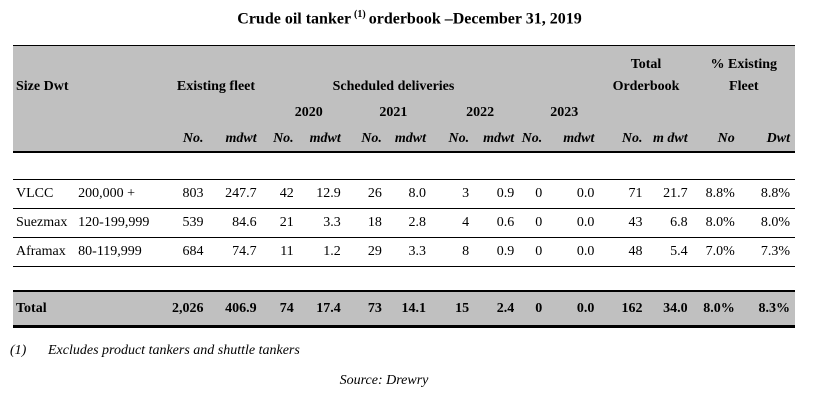  I want to click on cell-existing-mdwt: 406.9, so click(235, 309).